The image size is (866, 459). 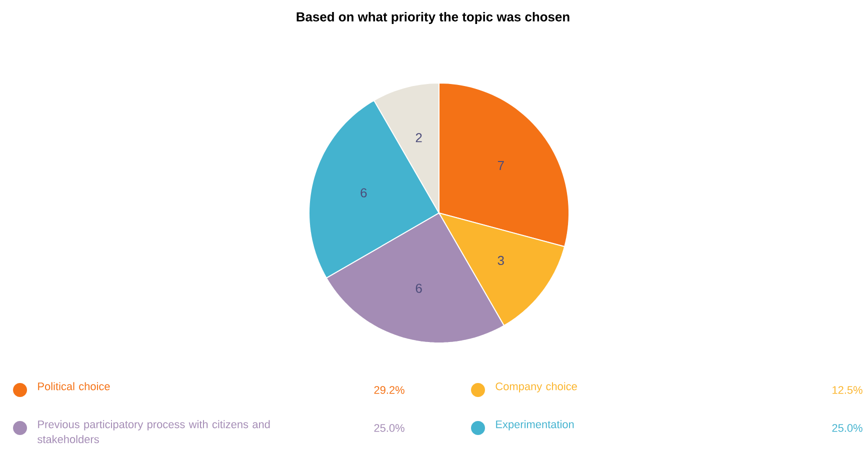 I want to click on data-label: 7, so click(x=501, y=165).